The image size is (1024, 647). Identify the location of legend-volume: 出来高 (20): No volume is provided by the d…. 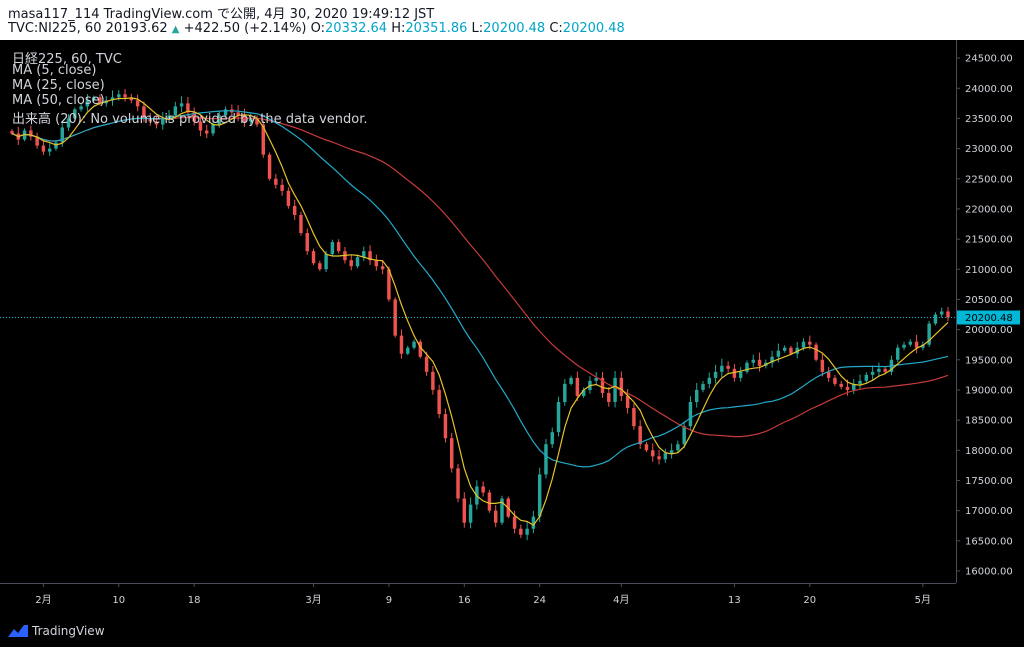
(190, 119).